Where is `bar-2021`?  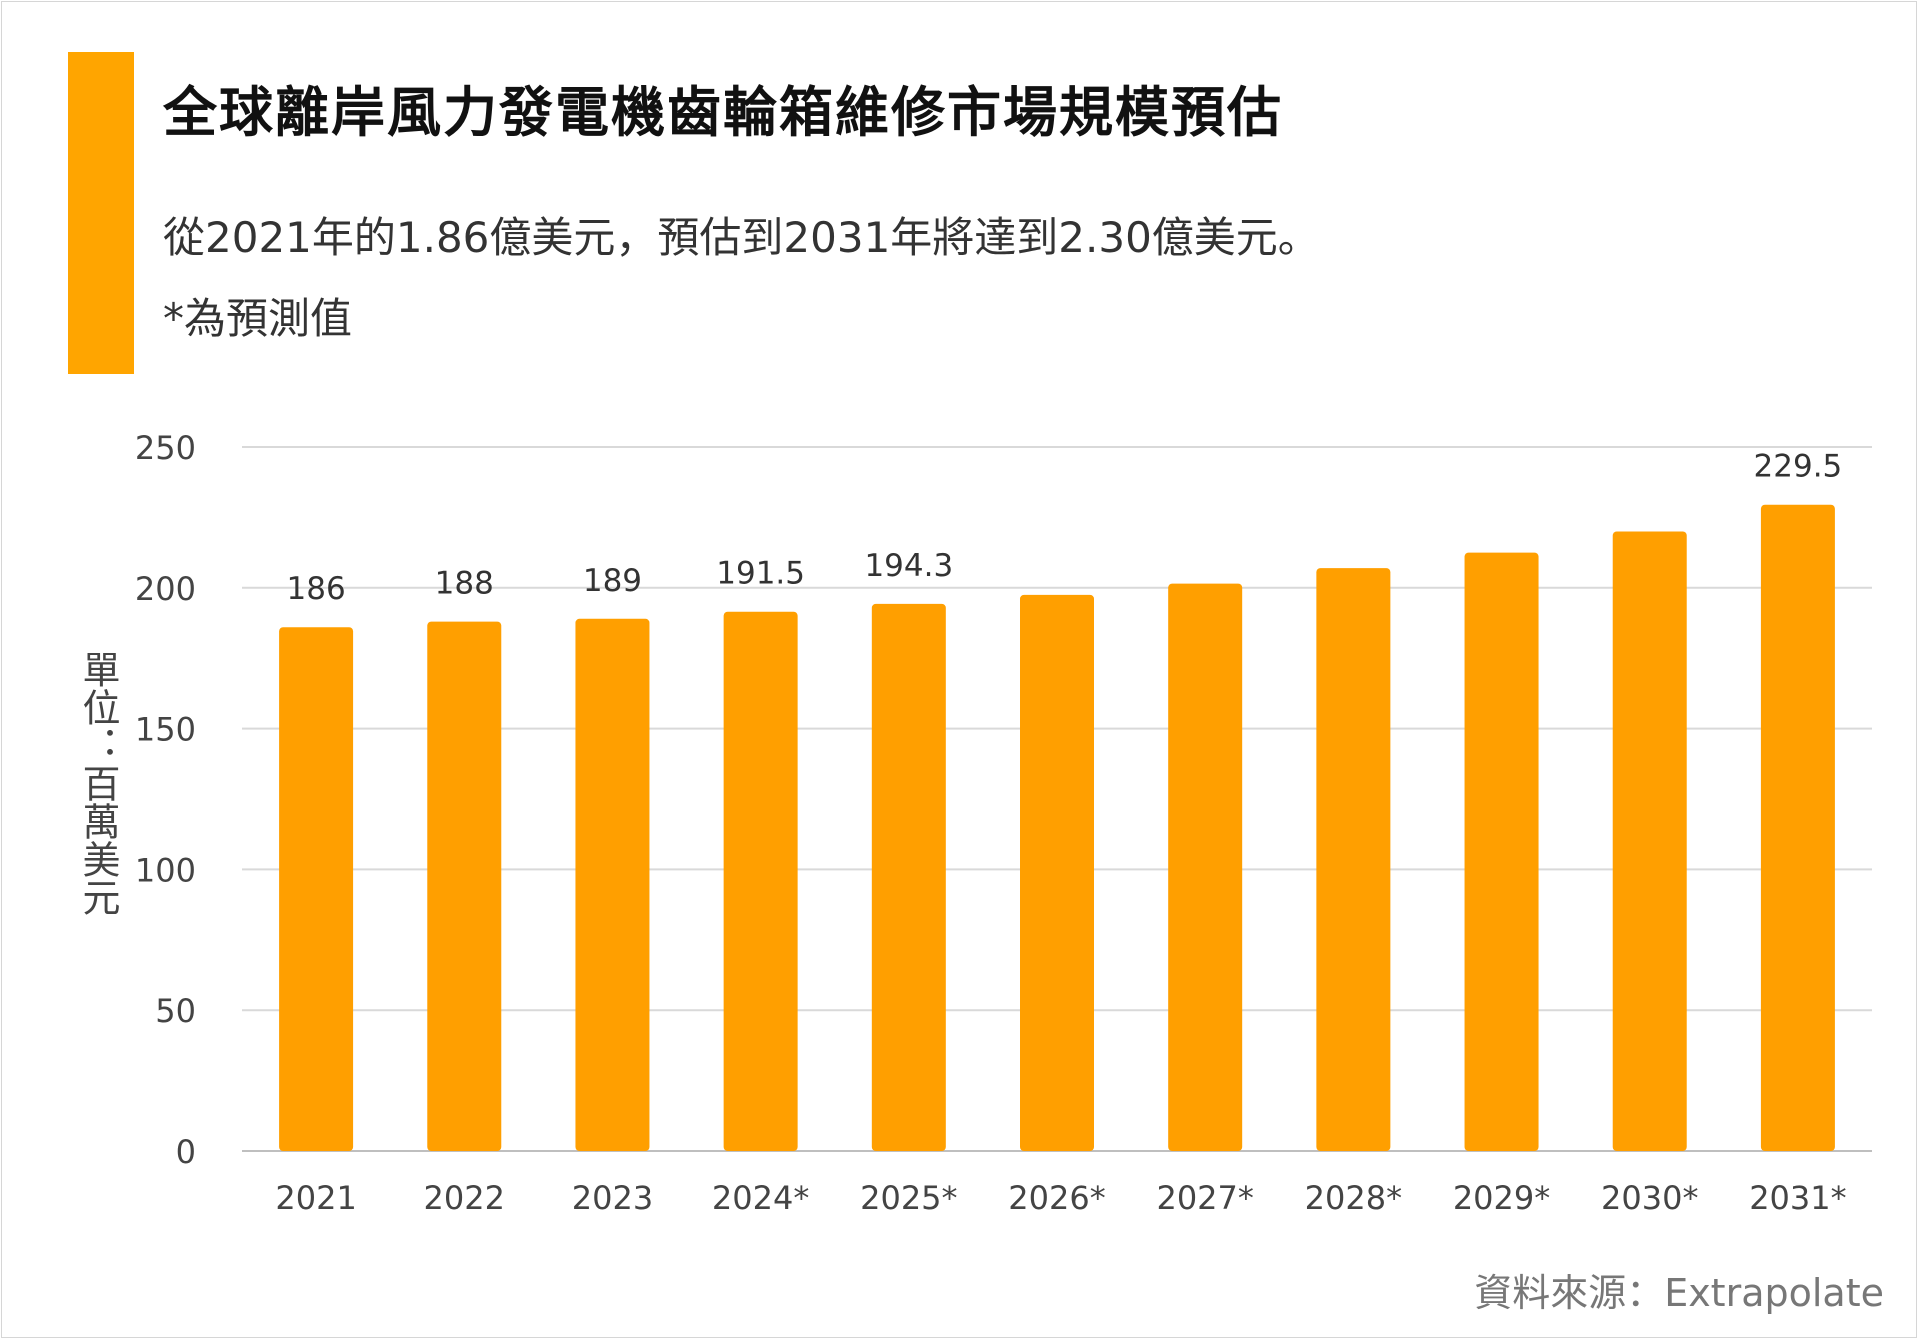
bar-2021 is located at coordinates (316, 889).